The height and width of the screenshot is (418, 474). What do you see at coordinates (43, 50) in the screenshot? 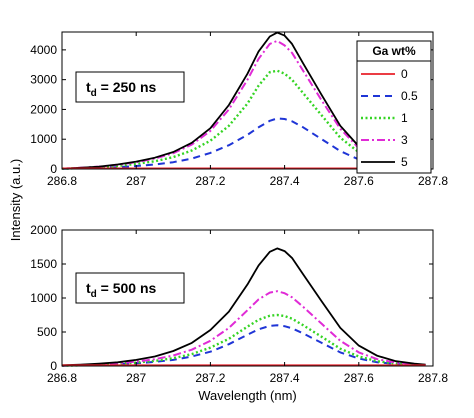
I see `y-tick-label: 4000` at bounding box center [43, 50].